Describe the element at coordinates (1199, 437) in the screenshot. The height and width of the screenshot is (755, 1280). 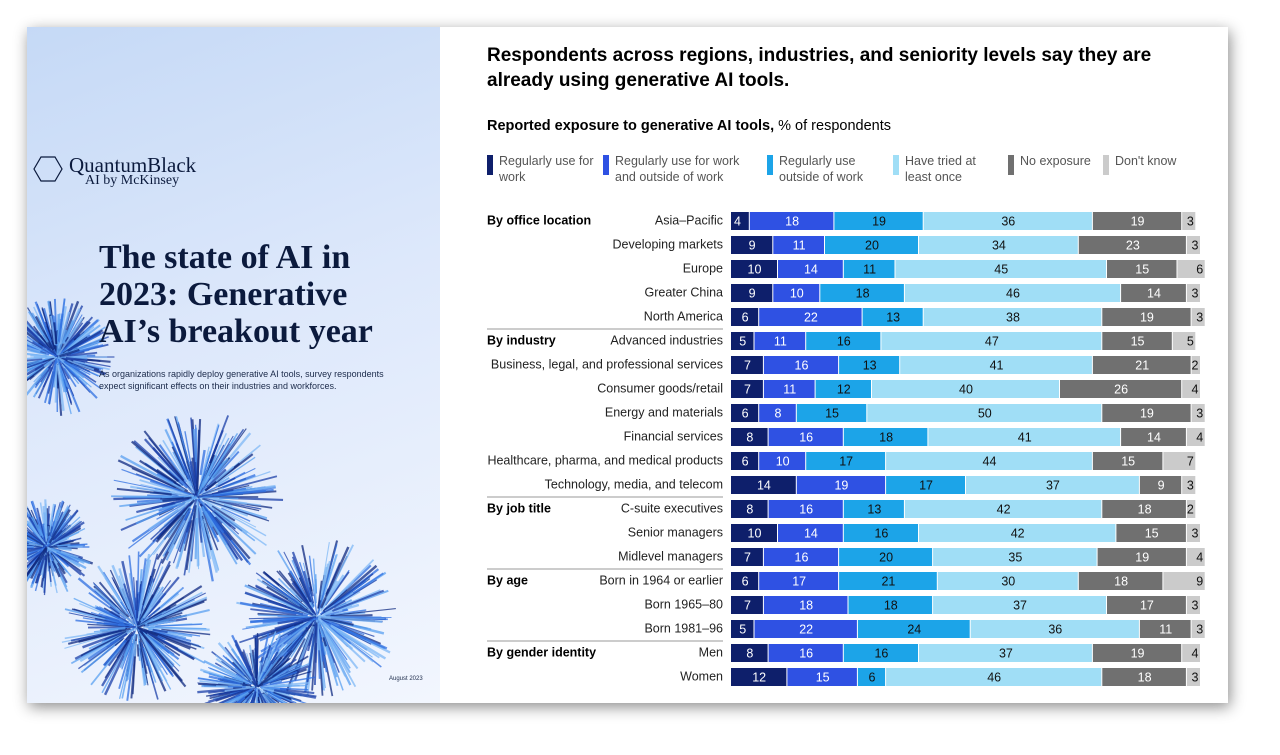
I see `bar-label: 4` at that location.